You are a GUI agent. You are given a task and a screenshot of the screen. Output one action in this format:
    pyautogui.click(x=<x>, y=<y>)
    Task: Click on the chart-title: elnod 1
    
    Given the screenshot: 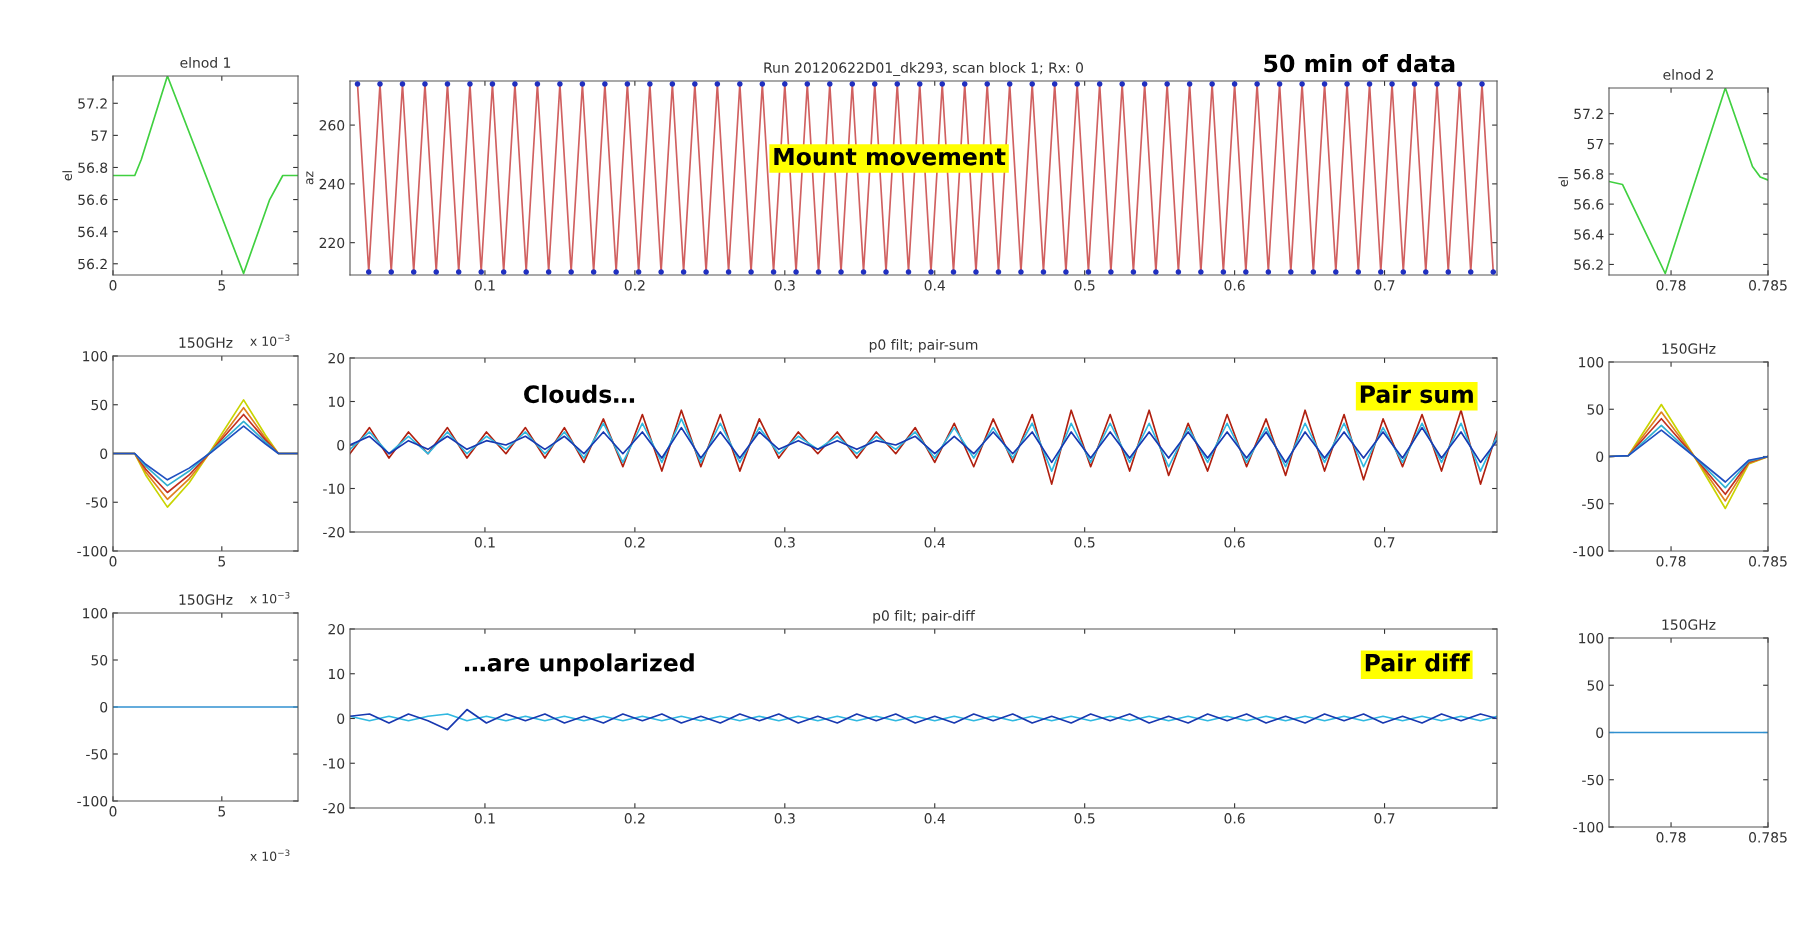 What is the action you would take?
    pyautogui.click(x=205, y=62)
    